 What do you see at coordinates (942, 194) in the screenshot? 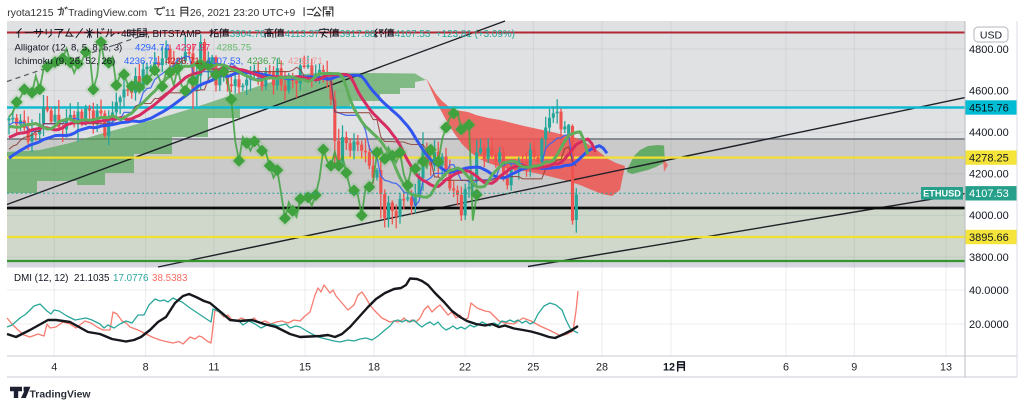
I see `svg-text: ETHUSD` at bounding box center [942, 194].